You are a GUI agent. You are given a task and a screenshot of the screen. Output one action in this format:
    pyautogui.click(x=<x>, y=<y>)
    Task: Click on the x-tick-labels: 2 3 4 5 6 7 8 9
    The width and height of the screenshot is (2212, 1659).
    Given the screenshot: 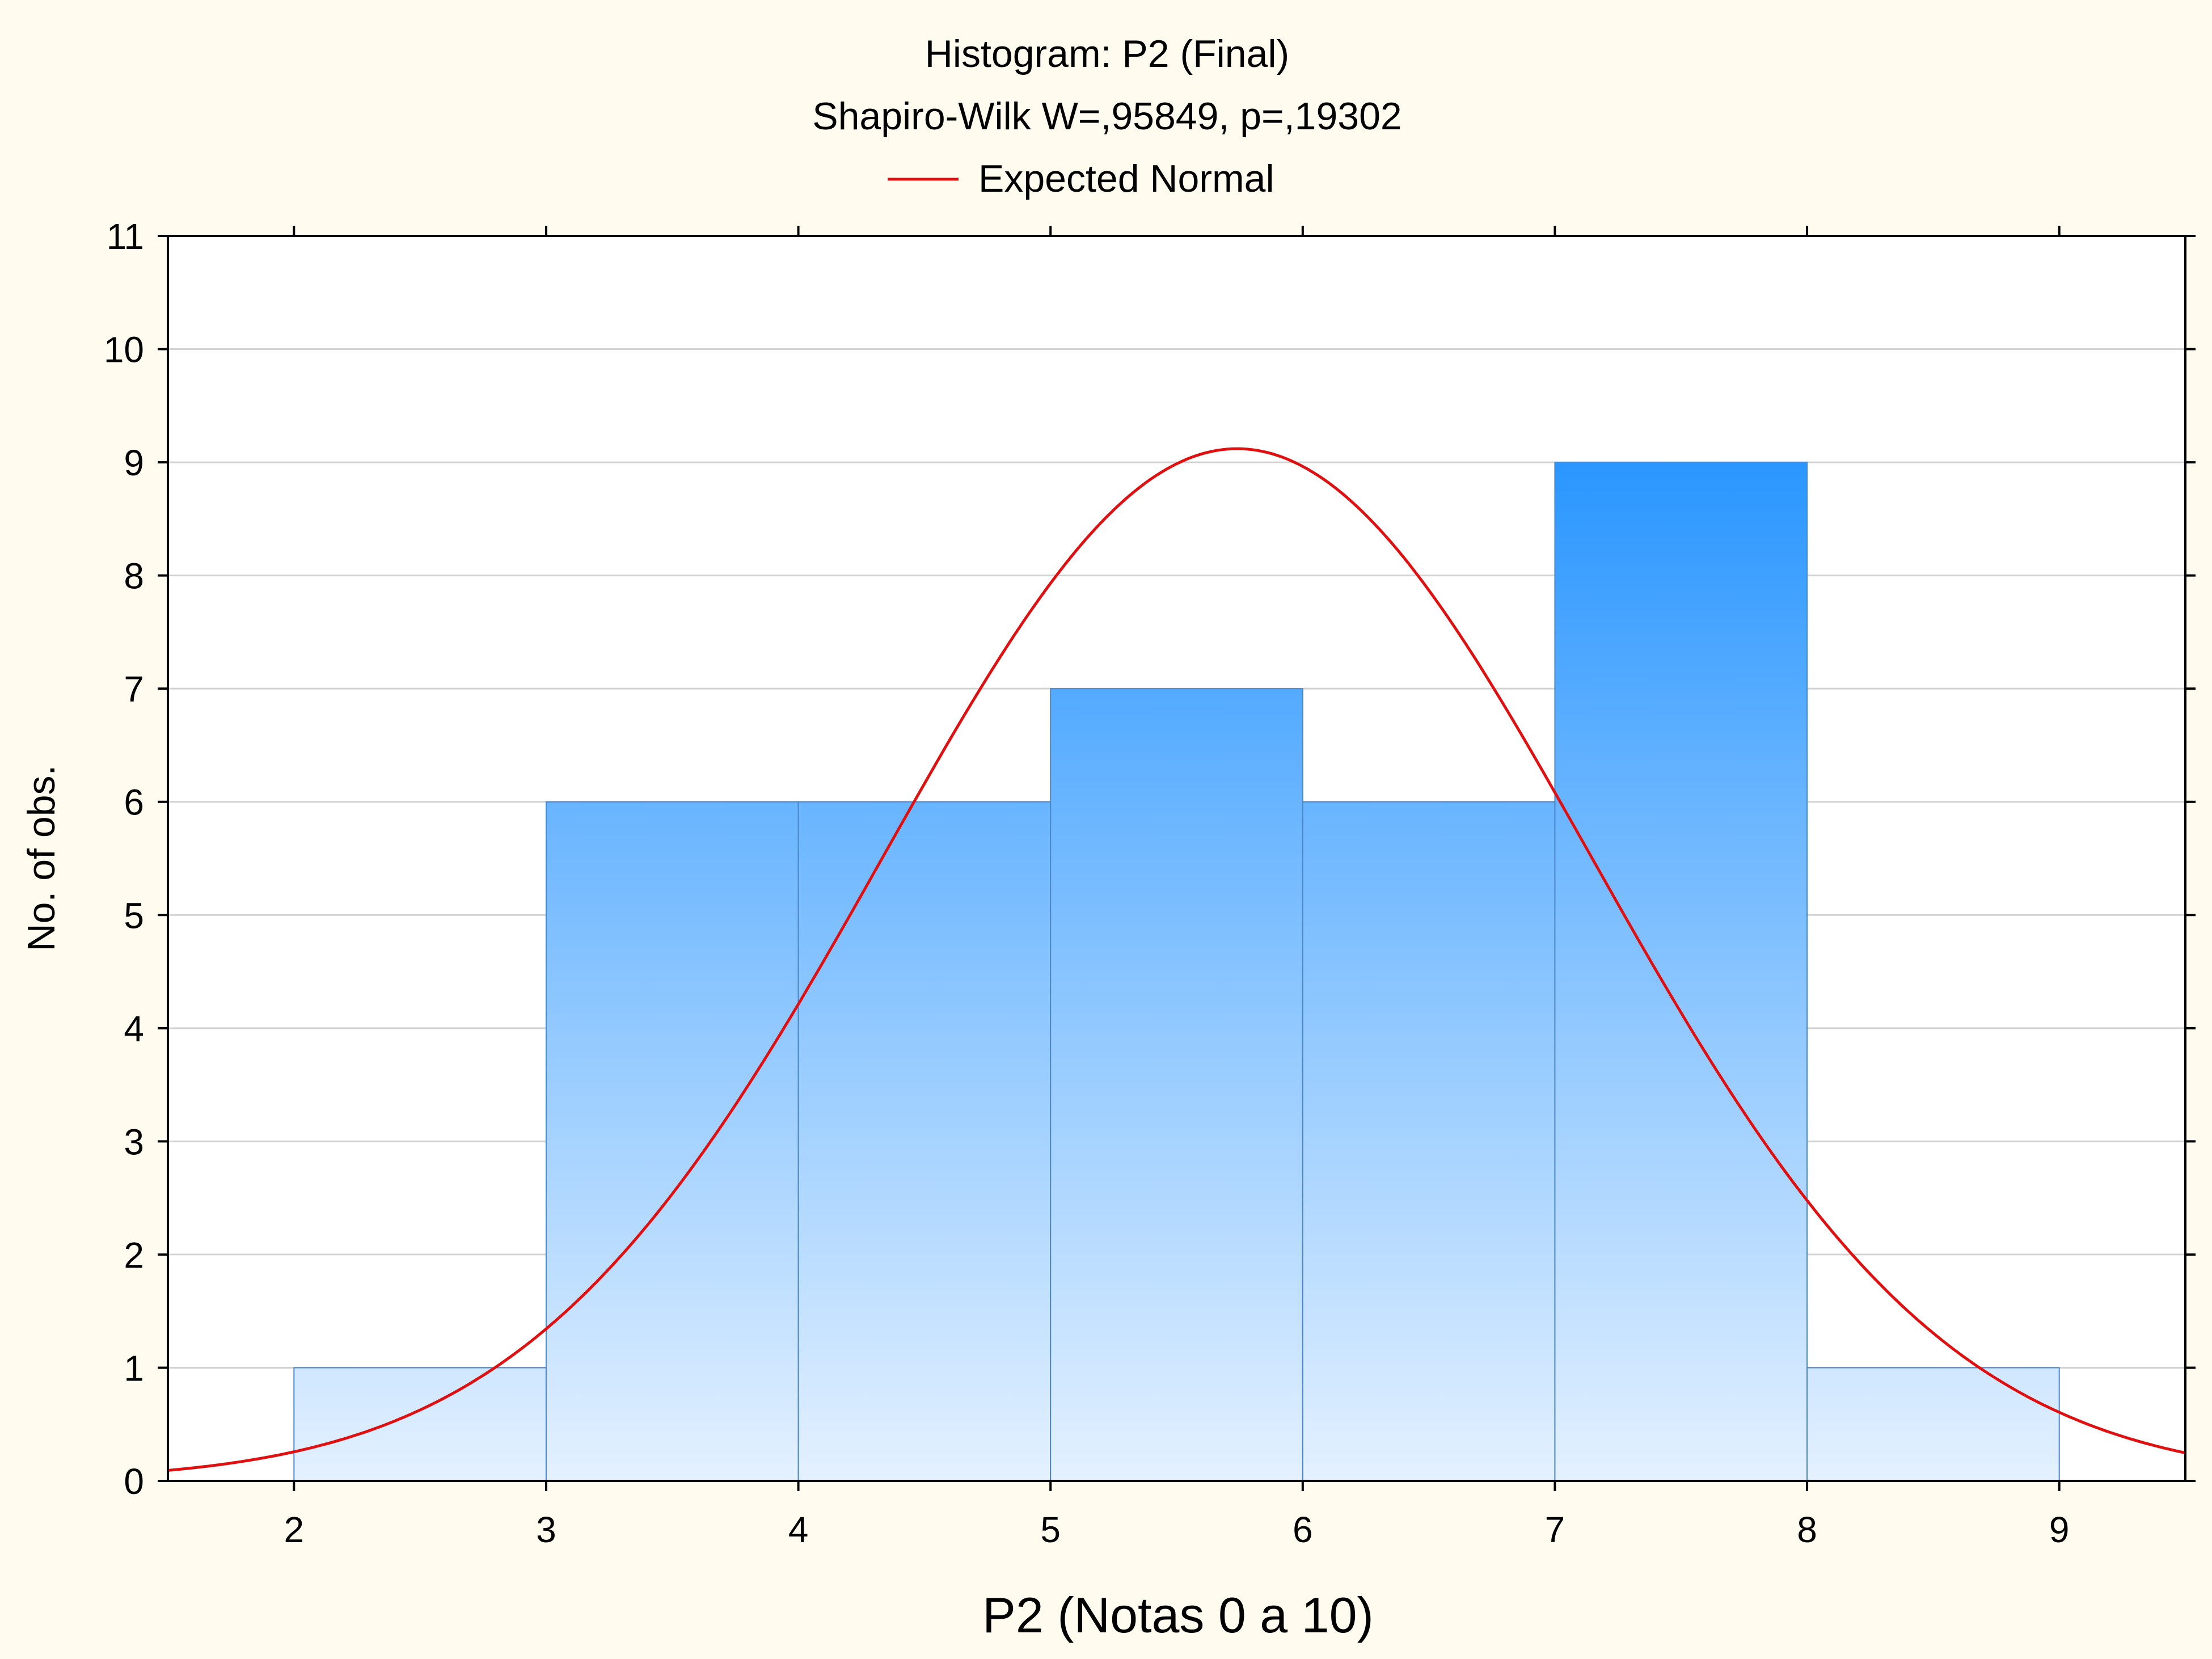 What is the action you would take?
    pyautogui.click(x=1177, y=1529)
    